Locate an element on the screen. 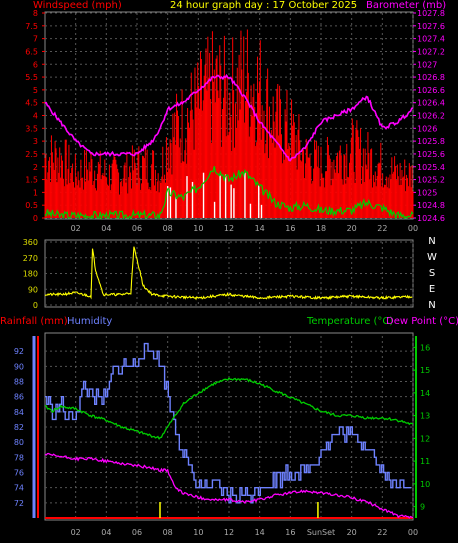 Image resolution: width=458 pixels, height=543 pixels. temp-x-tick-label: 14 is located at coordinates (260, 532).